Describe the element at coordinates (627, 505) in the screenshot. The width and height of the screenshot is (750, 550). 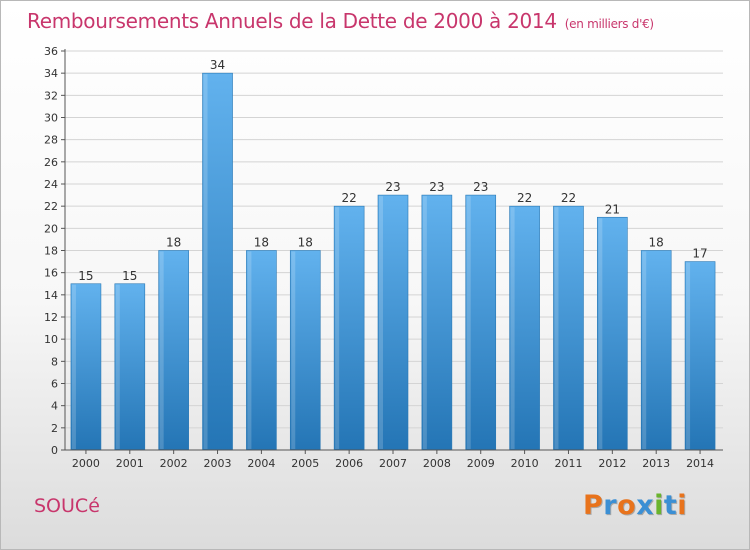
I see `logo-letter: o` at that location.